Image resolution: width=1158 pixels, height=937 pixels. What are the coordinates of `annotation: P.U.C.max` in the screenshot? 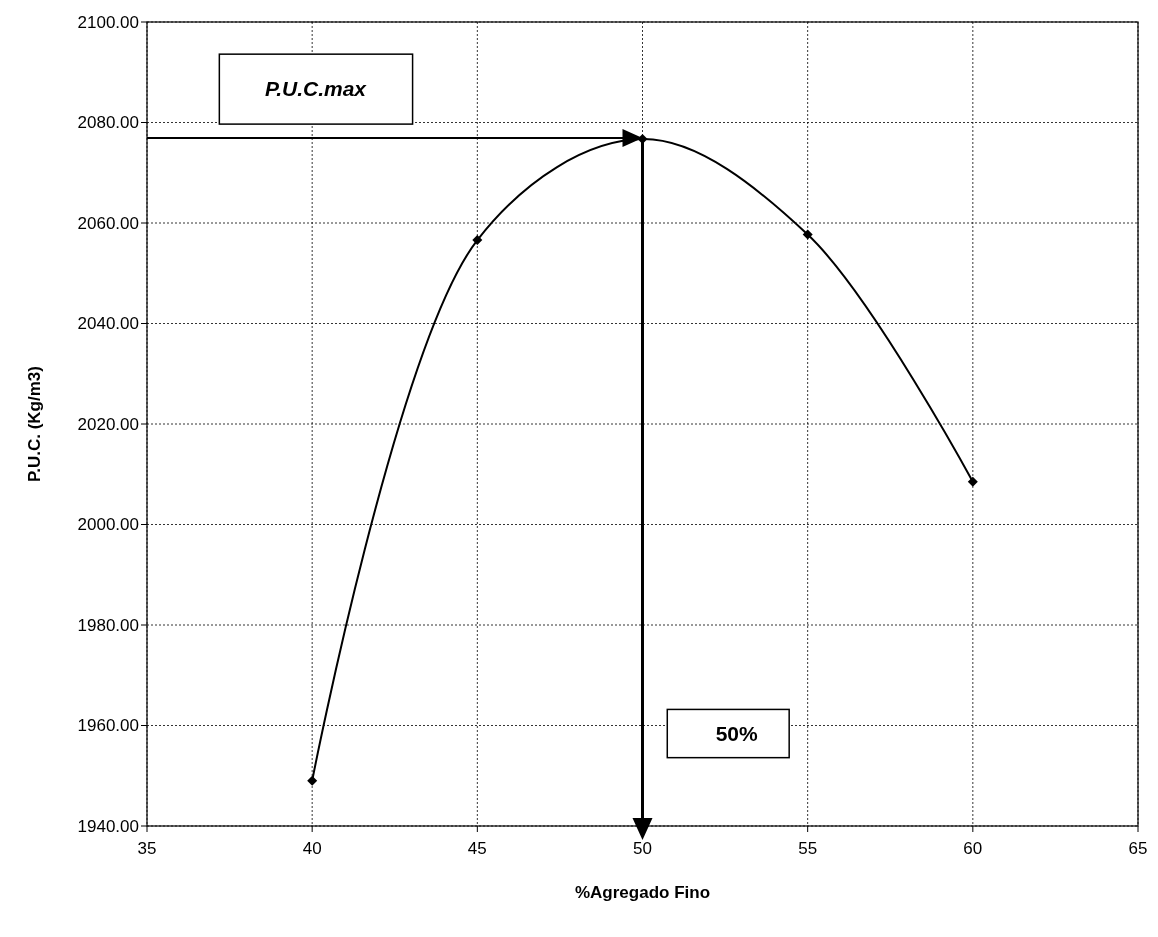 It's located at (316, 89).